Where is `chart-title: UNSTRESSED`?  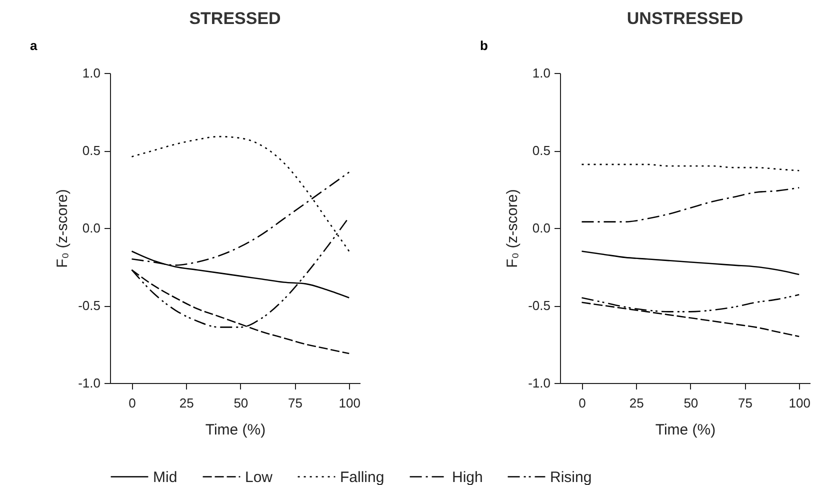 chart-title: UNSTRESSED is located at coordinates (685, 18).